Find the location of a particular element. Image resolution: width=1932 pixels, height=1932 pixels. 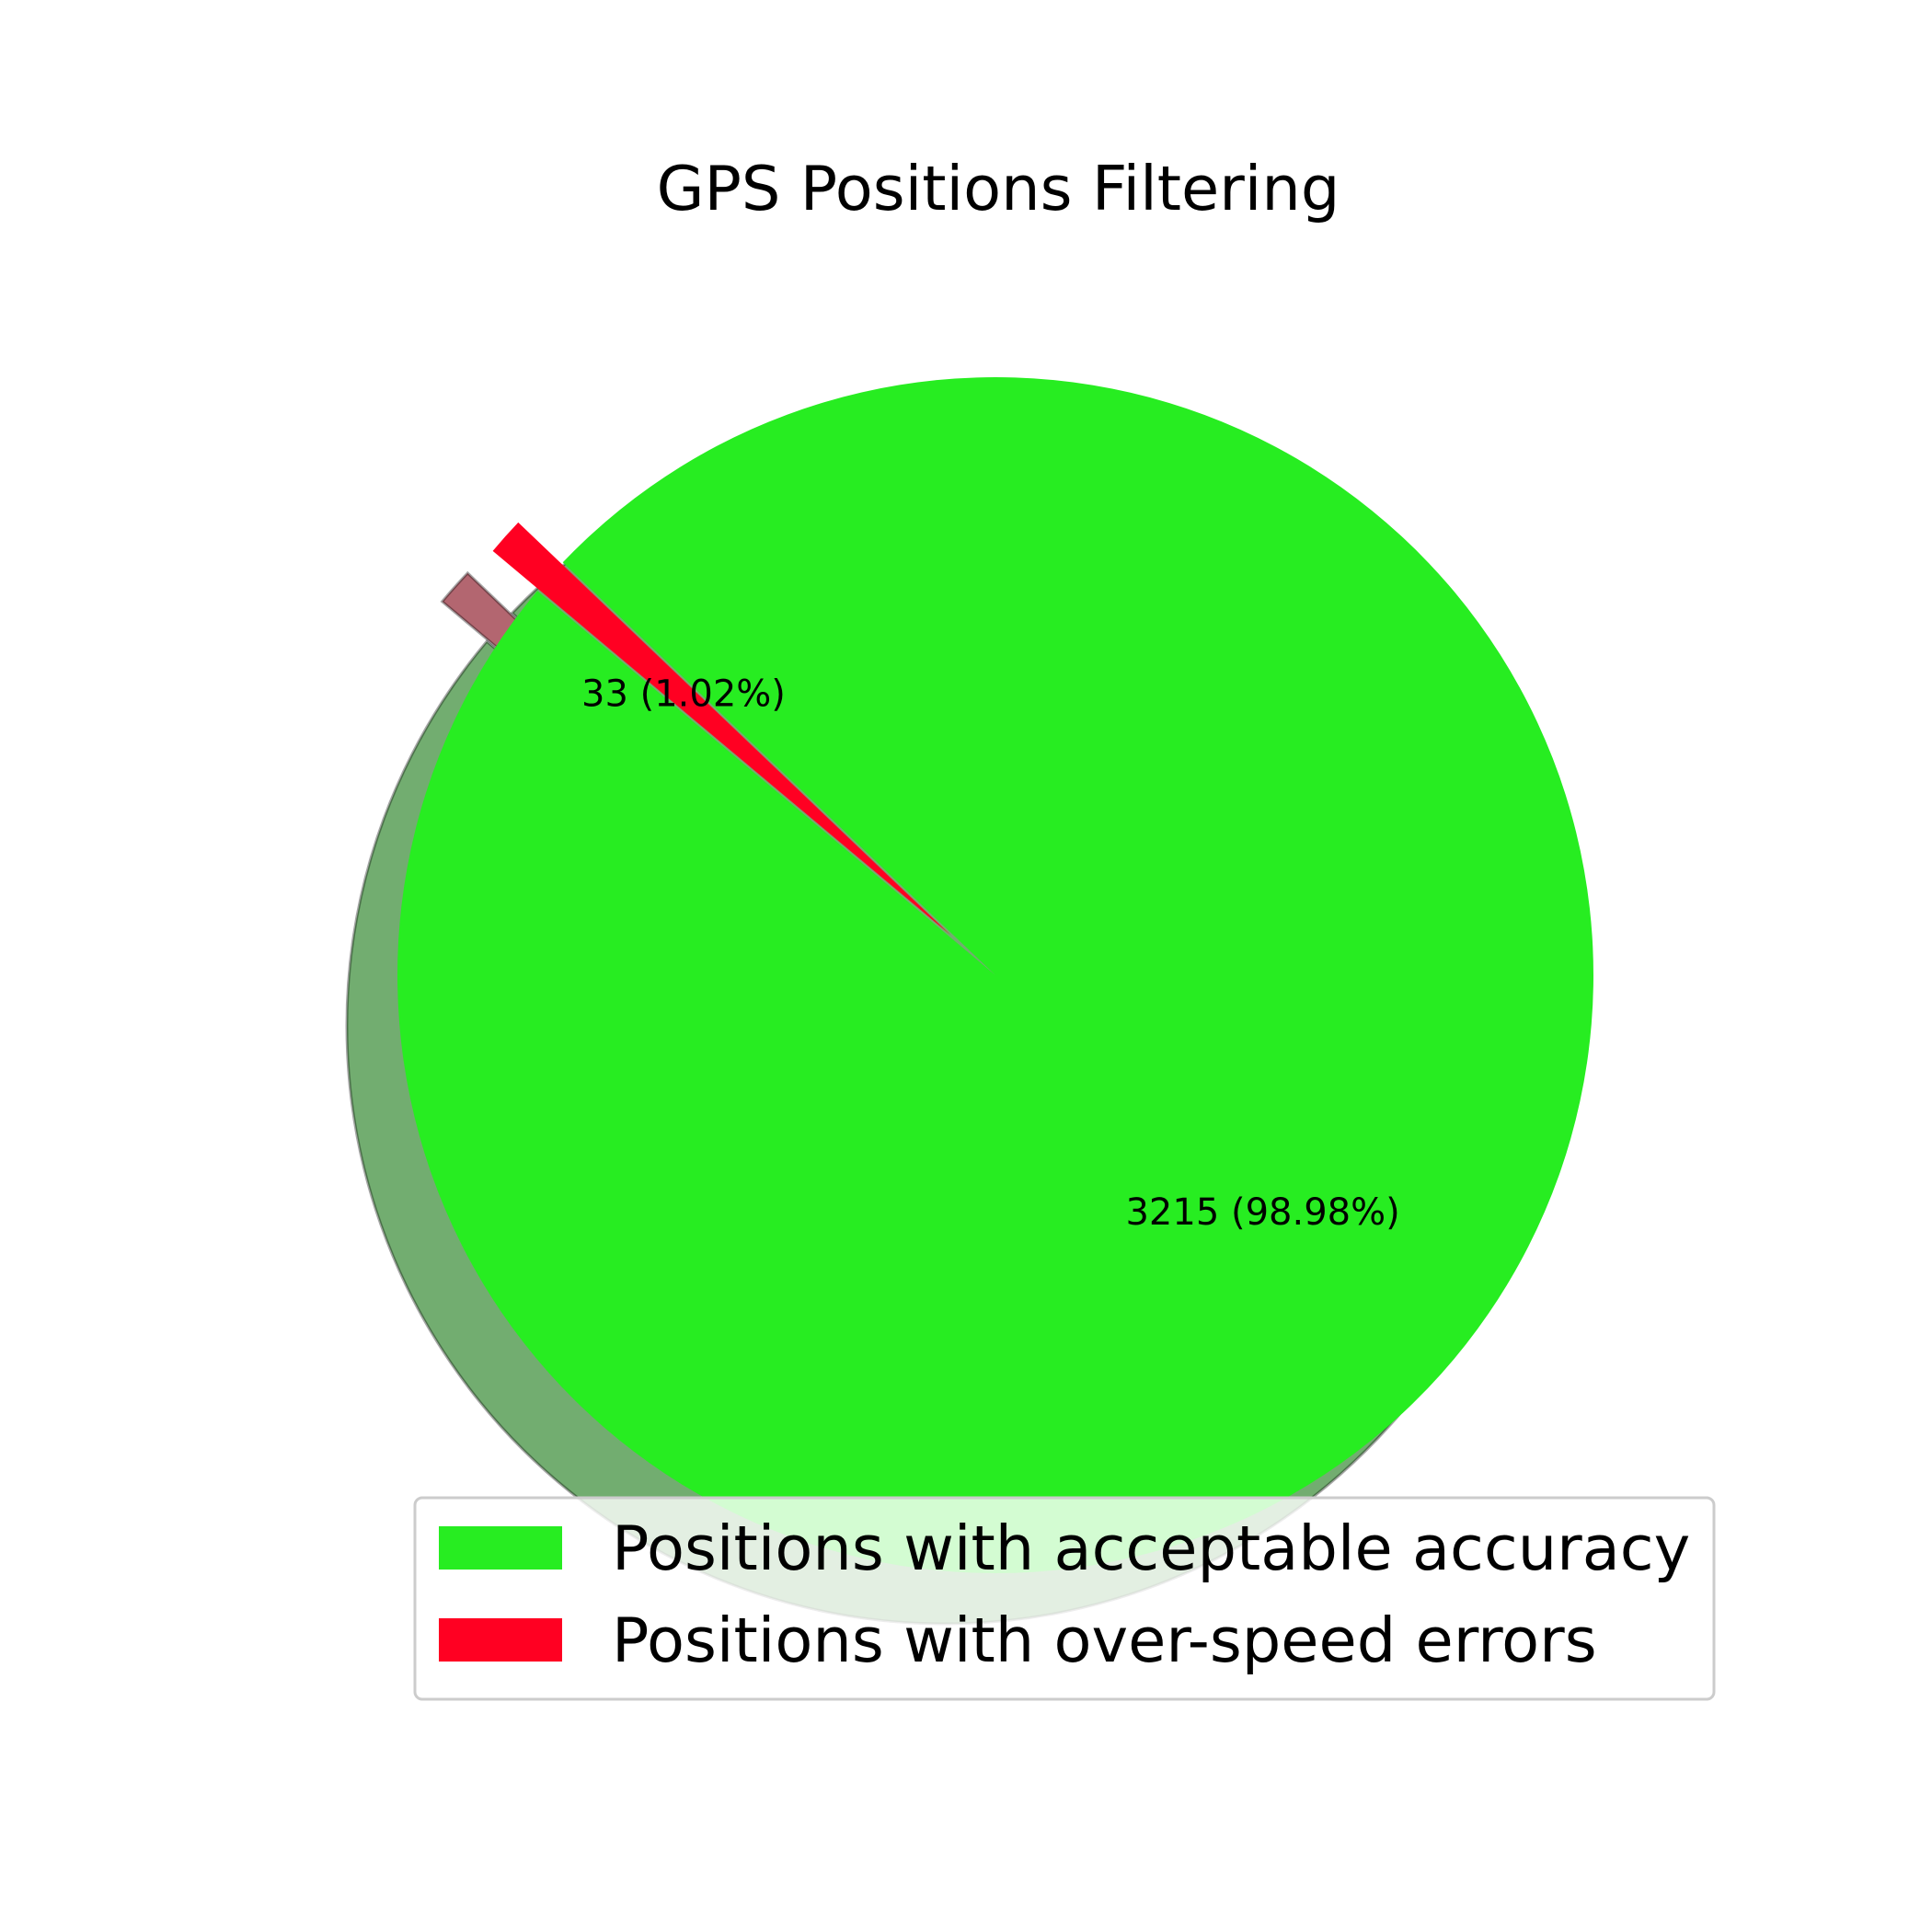

legend-swatch-over-speed-errors is located at coordinates (500, 1640).